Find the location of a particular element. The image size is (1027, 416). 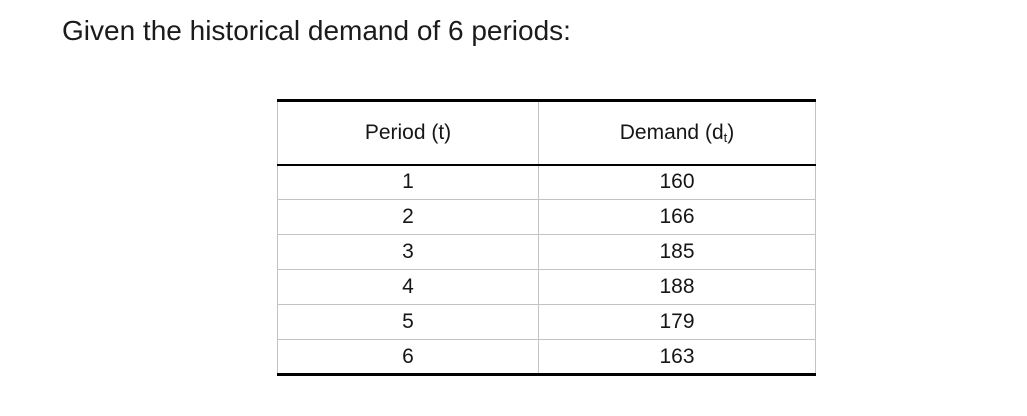

demand-column-header: Demand (dt) is located at coordinates (677, 132).